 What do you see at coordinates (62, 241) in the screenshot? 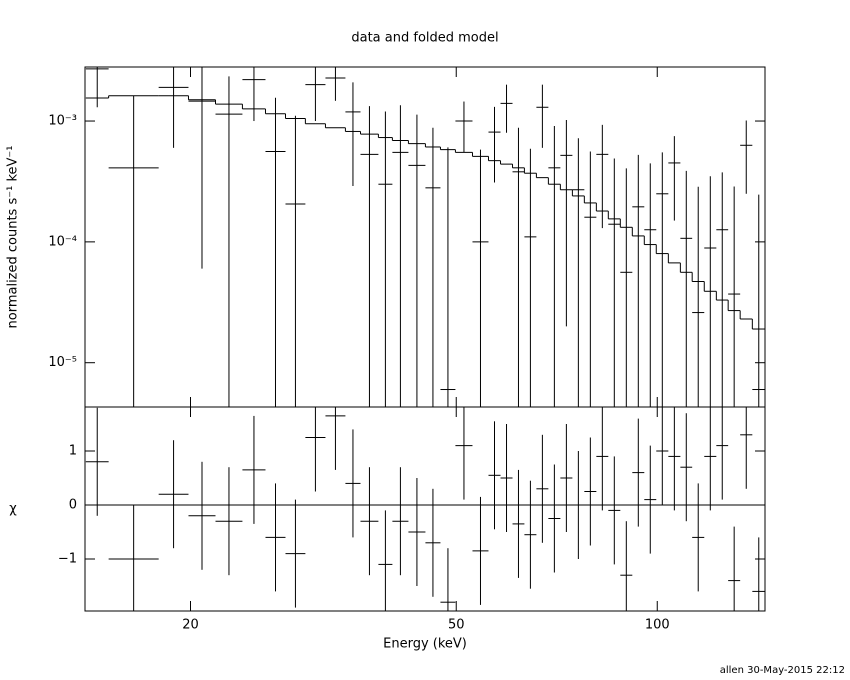
I see `y-tick-label: 10⁻⁴` at bounding box center [62, 241].